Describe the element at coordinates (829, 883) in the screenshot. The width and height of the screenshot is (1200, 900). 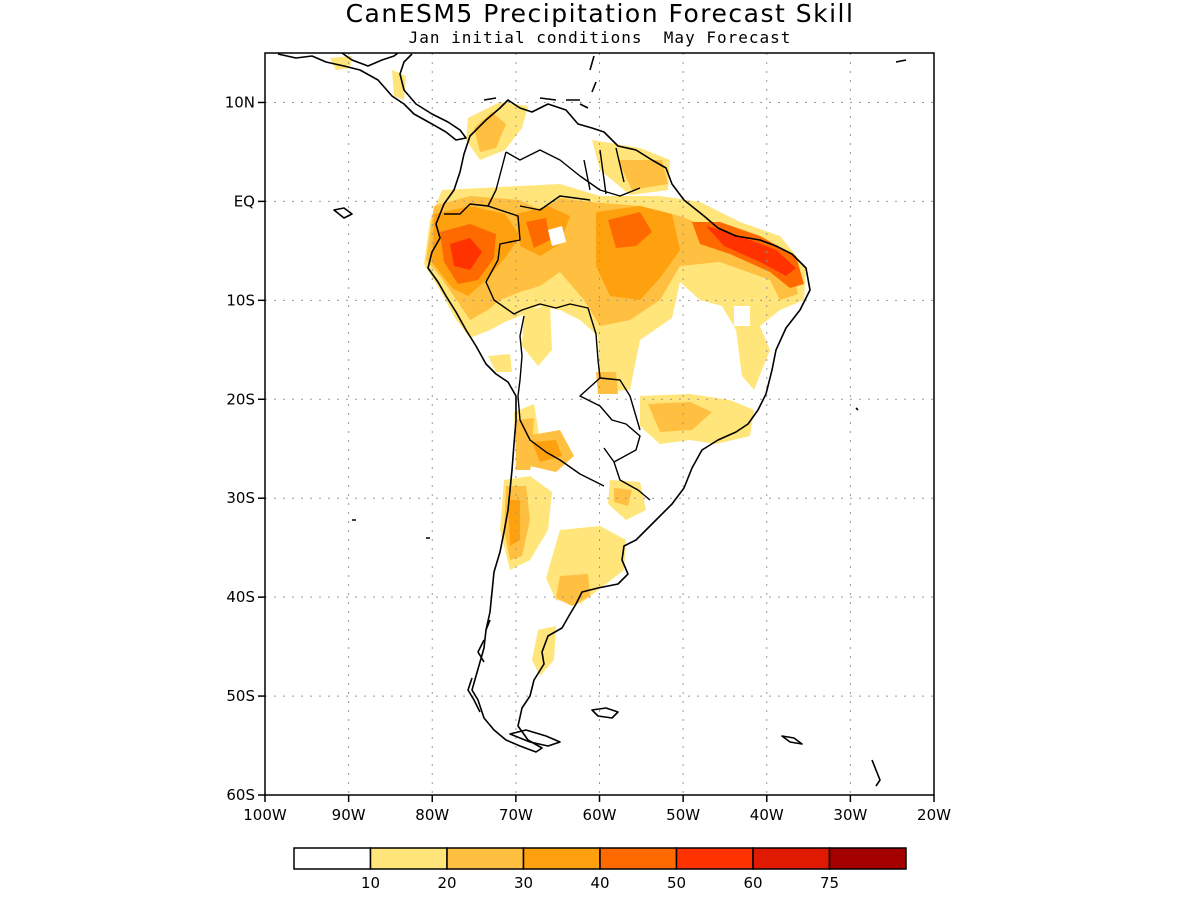
I see `colorbar-label: 75` at that location.